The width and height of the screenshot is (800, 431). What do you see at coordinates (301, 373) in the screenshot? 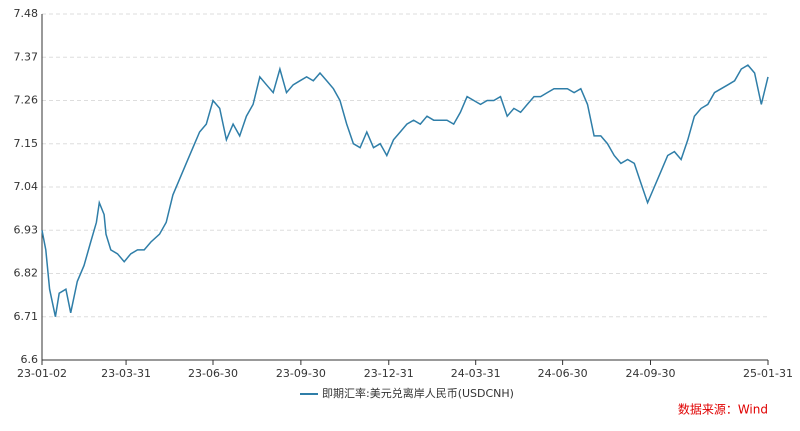
I see `x-tick-label: 23-09-30` at bounding box center [301, 373].